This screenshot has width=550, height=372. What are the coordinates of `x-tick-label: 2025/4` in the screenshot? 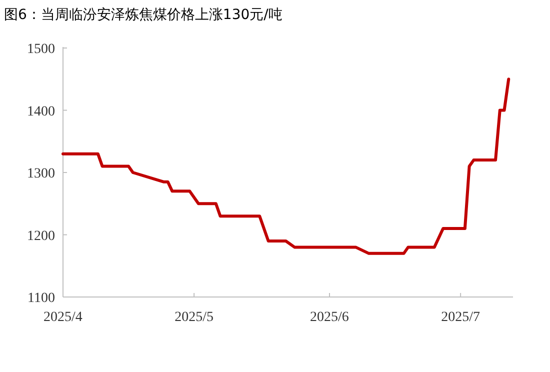 It's located at (63, 317).